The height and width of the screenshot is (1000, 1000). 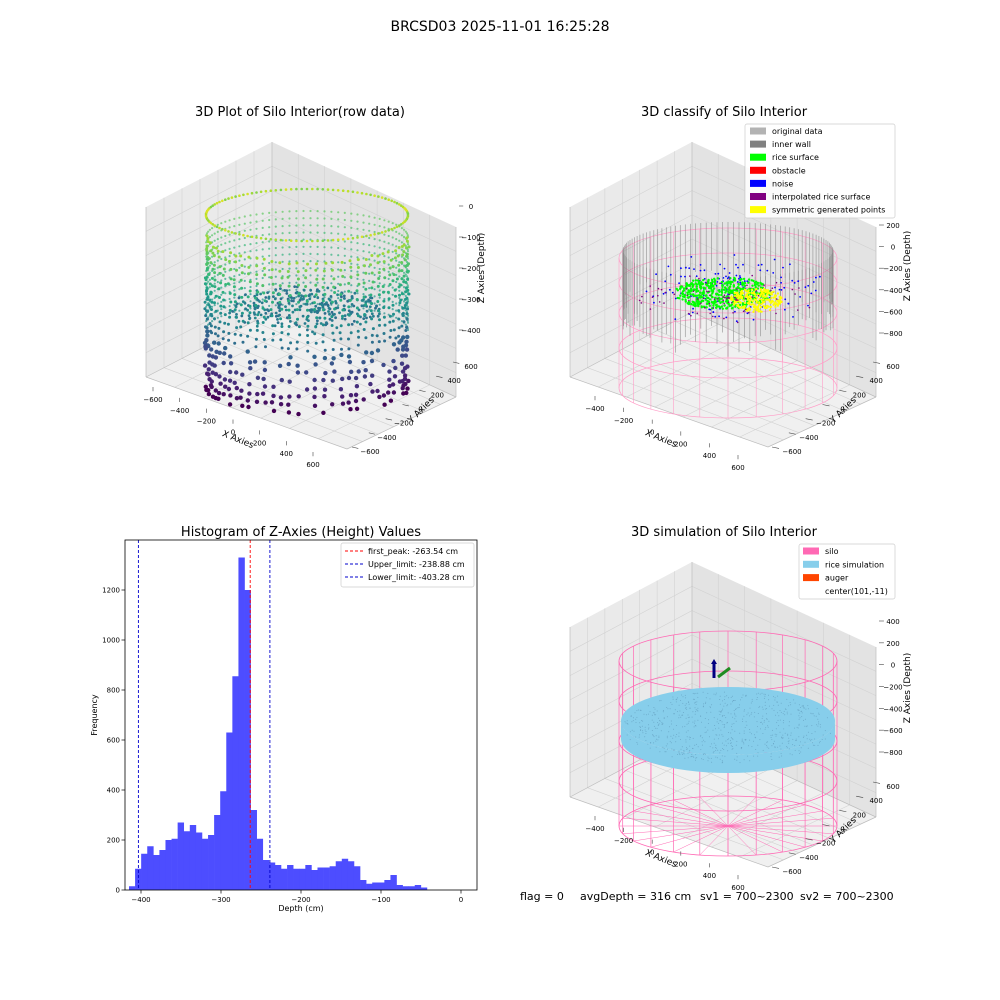 What do you see at coordinates (405, 405) in the screenshot?
I see `tick-mark` at bounding box center [405, 405].